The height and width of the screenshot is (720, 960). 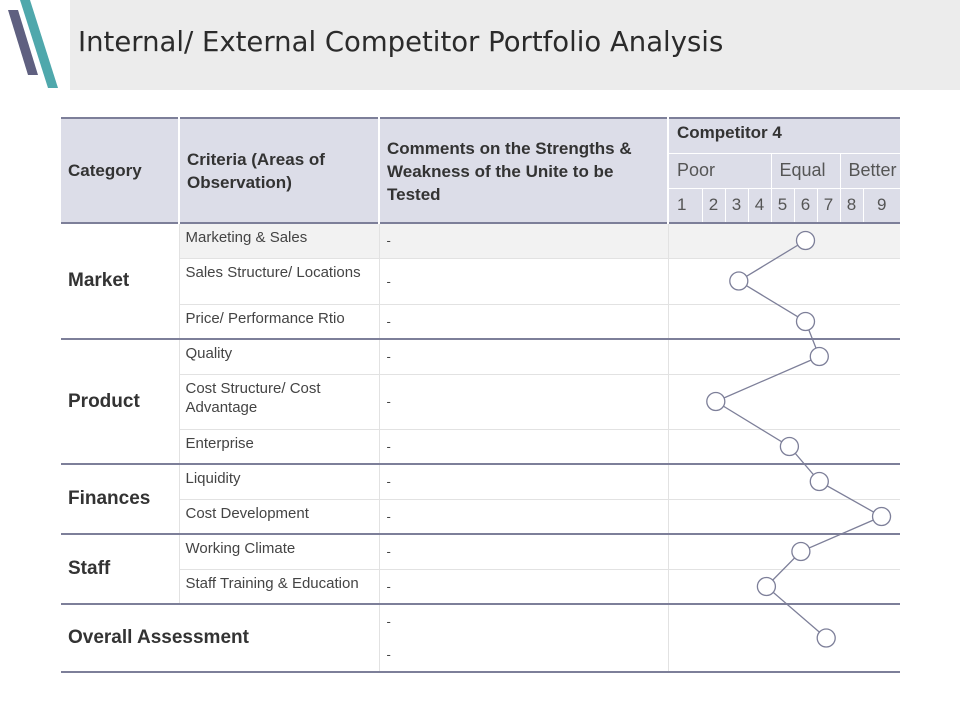 What do you see at coordinates (279, 401) in the screenshot?
I see `criteria-cell: Cost Structure/ Cost Advantage` at bounding box center [279, 401].